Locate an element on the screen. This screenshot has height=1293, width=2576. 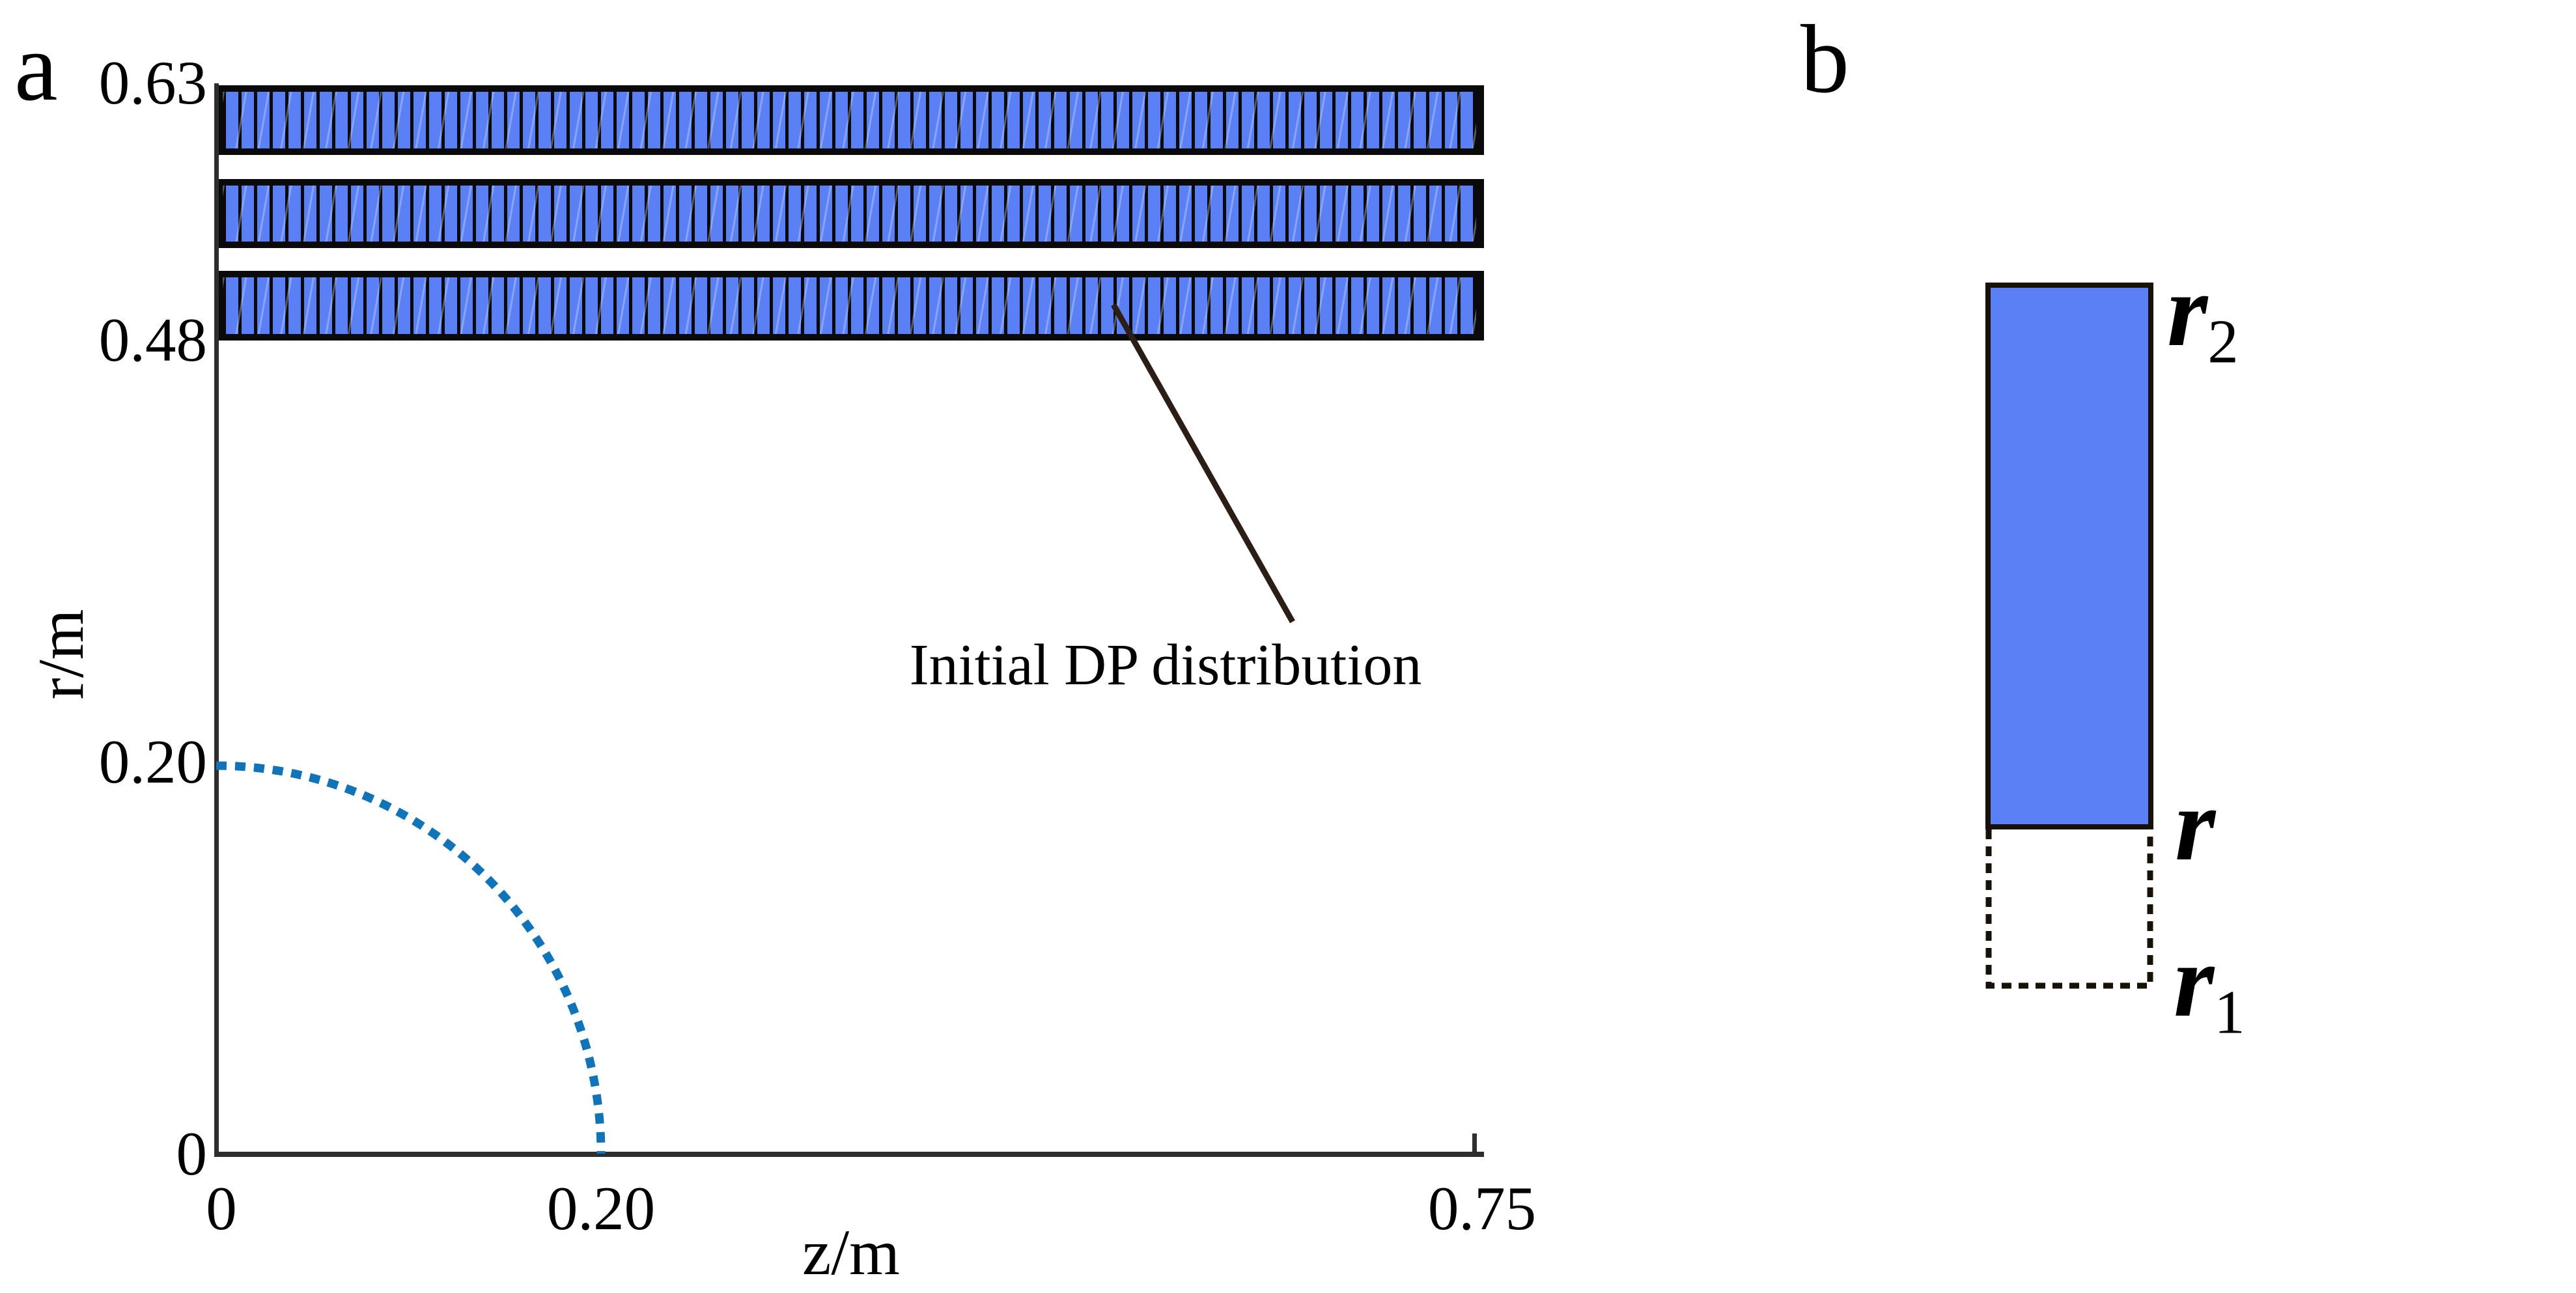
dp-band-top is located at coordinates (852, 120).